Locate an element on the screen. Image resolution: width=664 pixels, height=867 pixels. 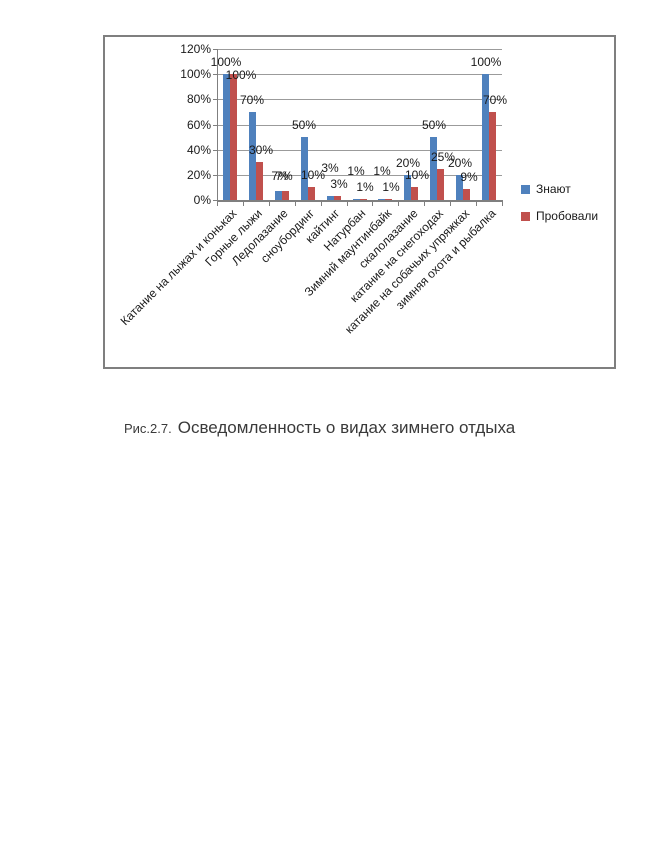
legend-swatch-know is located at coordinates (525, 189).